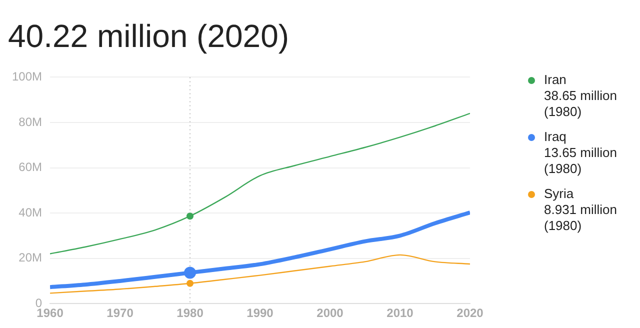 Image resolution: width=640 pixels, height=328 pixels. I want to click on y-tick-label: 100M, so click(27, 77).